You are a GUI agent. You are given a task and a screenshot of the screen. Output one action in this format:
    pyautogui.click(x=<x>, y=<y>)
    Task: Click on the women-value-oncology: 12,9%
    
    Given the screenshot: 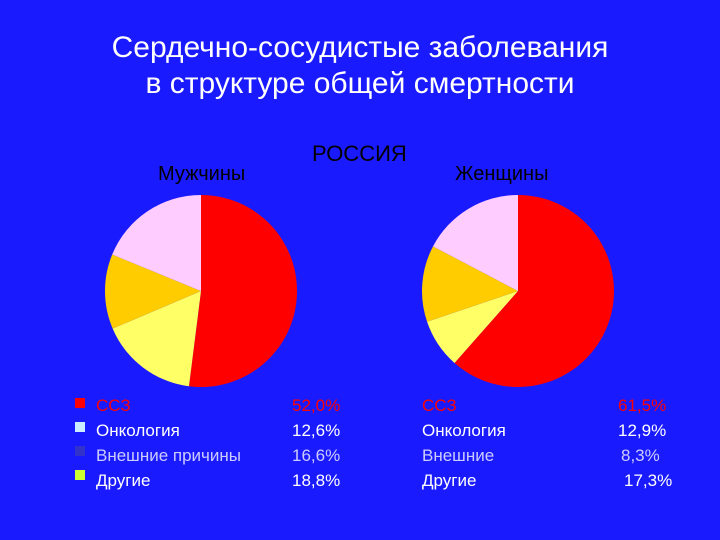 What is the action you would take?
    pyautogui.click(x=642, y=430)
    